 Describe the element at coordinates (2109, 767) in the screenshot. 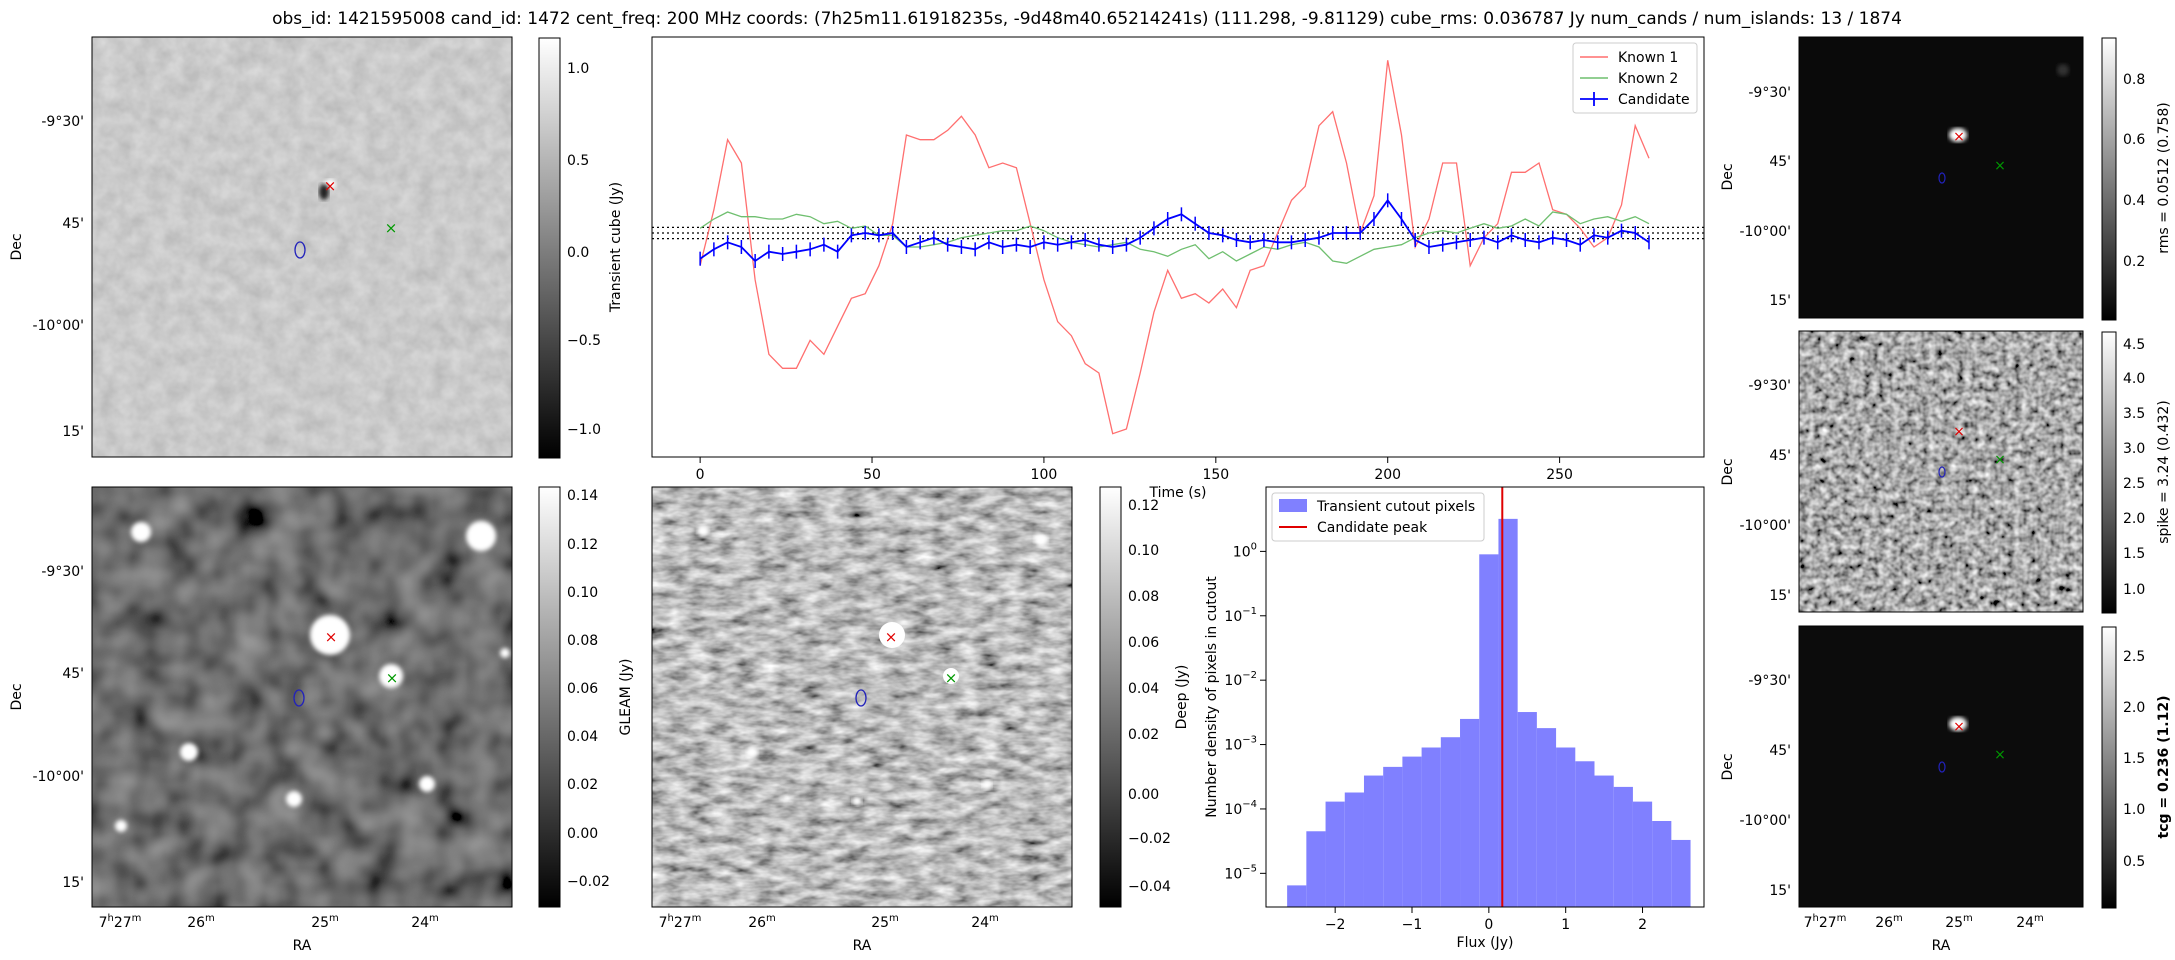

I see `tcg-colorbar-gradient` at that location.